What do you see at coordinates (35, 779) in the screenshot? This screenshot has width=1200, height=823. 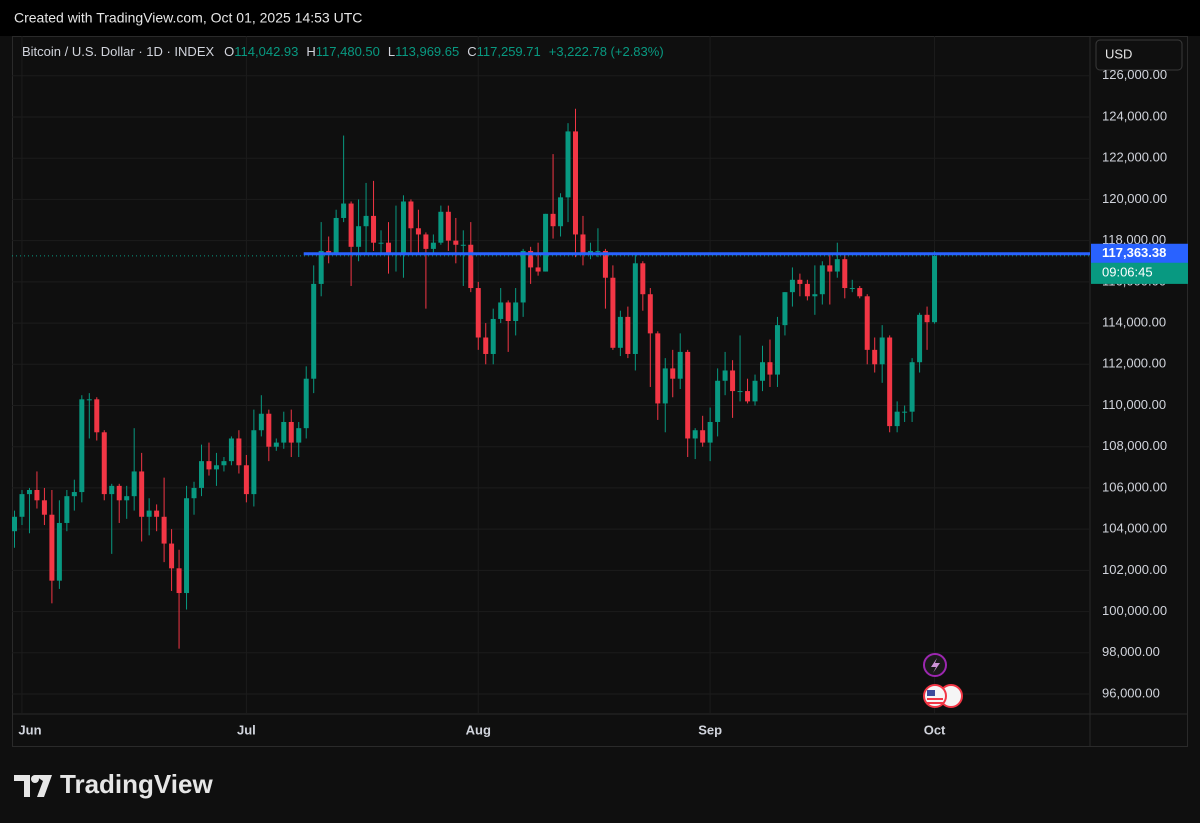 I see `logo-dot` at bounding box center [35, 779].